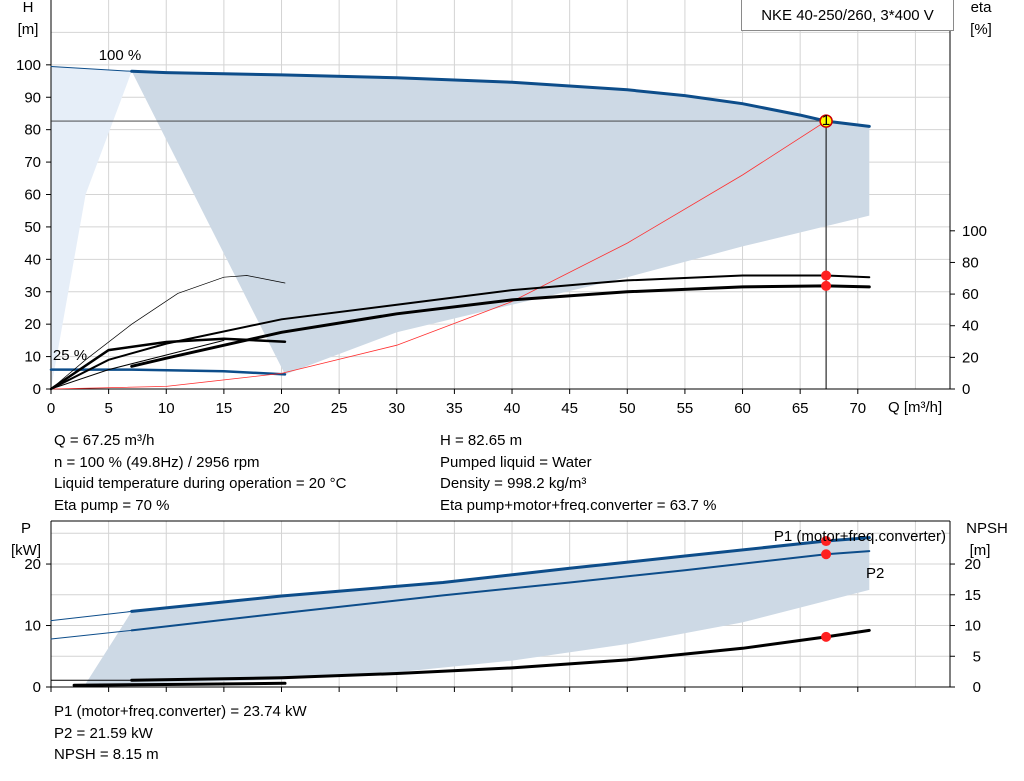 Image resolution: width=1024 pixels, height=781 pixels. What do you see at coordinates (987, 528) in the screenshot?
I see `npsh-axis-label: NPSH` at bounding box center [987, 528].